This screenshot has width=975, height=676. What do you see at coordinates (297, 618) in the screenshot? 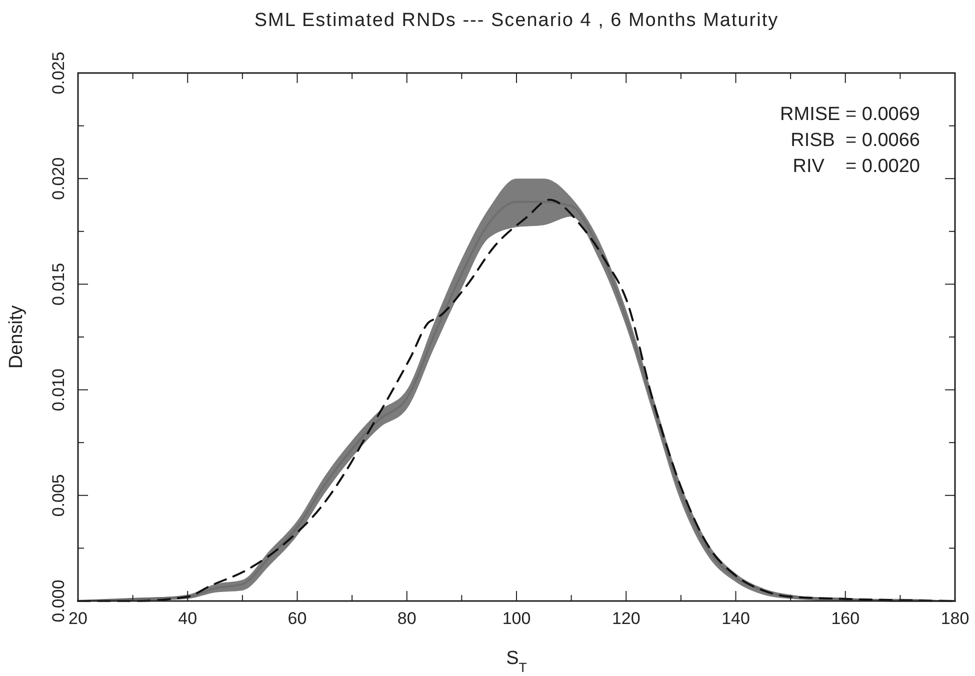
I see `x-tick-label: 60` at bounding box center [297, 618].